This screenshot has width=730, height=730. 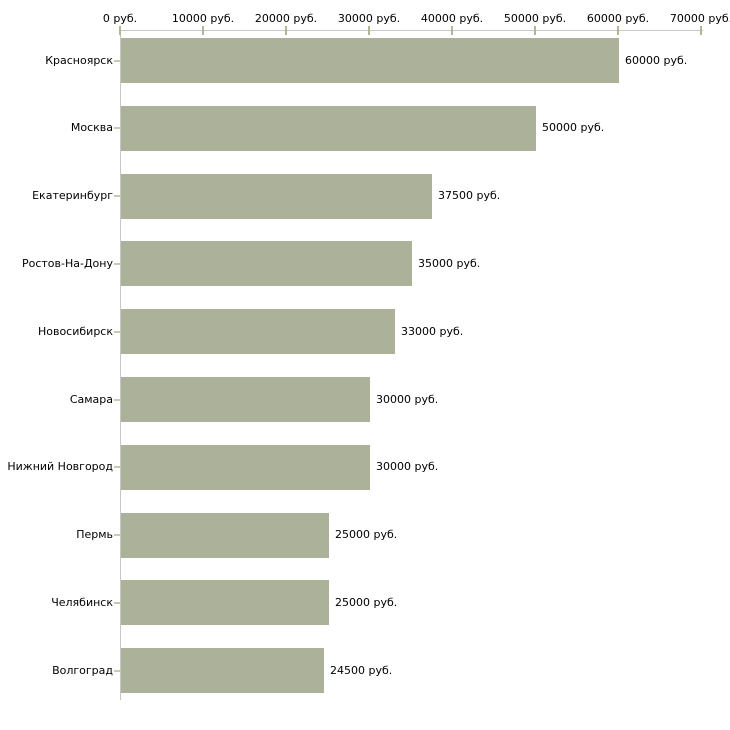 What do you see at coordinates (656, 60) in the screenshot?
I see `value-label: 60000 руб.` at bounding box center [656, 60].